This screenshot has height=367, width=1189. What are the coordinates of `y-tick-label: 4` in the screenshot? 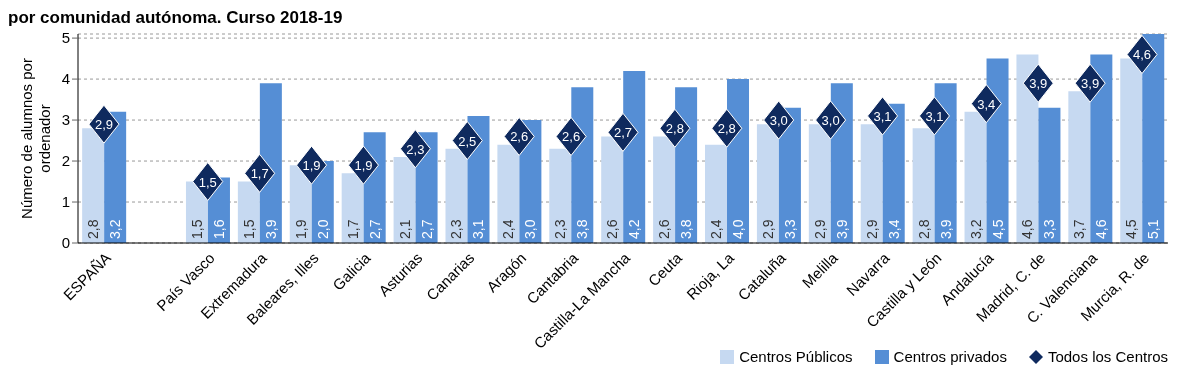 It's located at (65, 79).